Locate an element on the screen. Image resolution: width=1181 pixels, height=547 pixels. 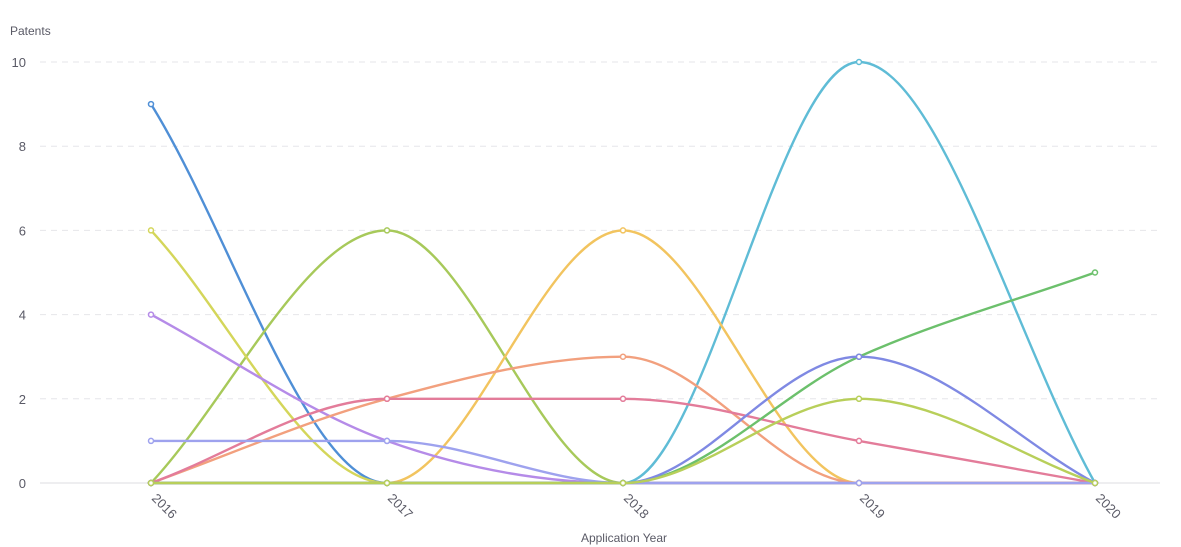
y-tick-label: 8 is located at coordinates (22, 146).